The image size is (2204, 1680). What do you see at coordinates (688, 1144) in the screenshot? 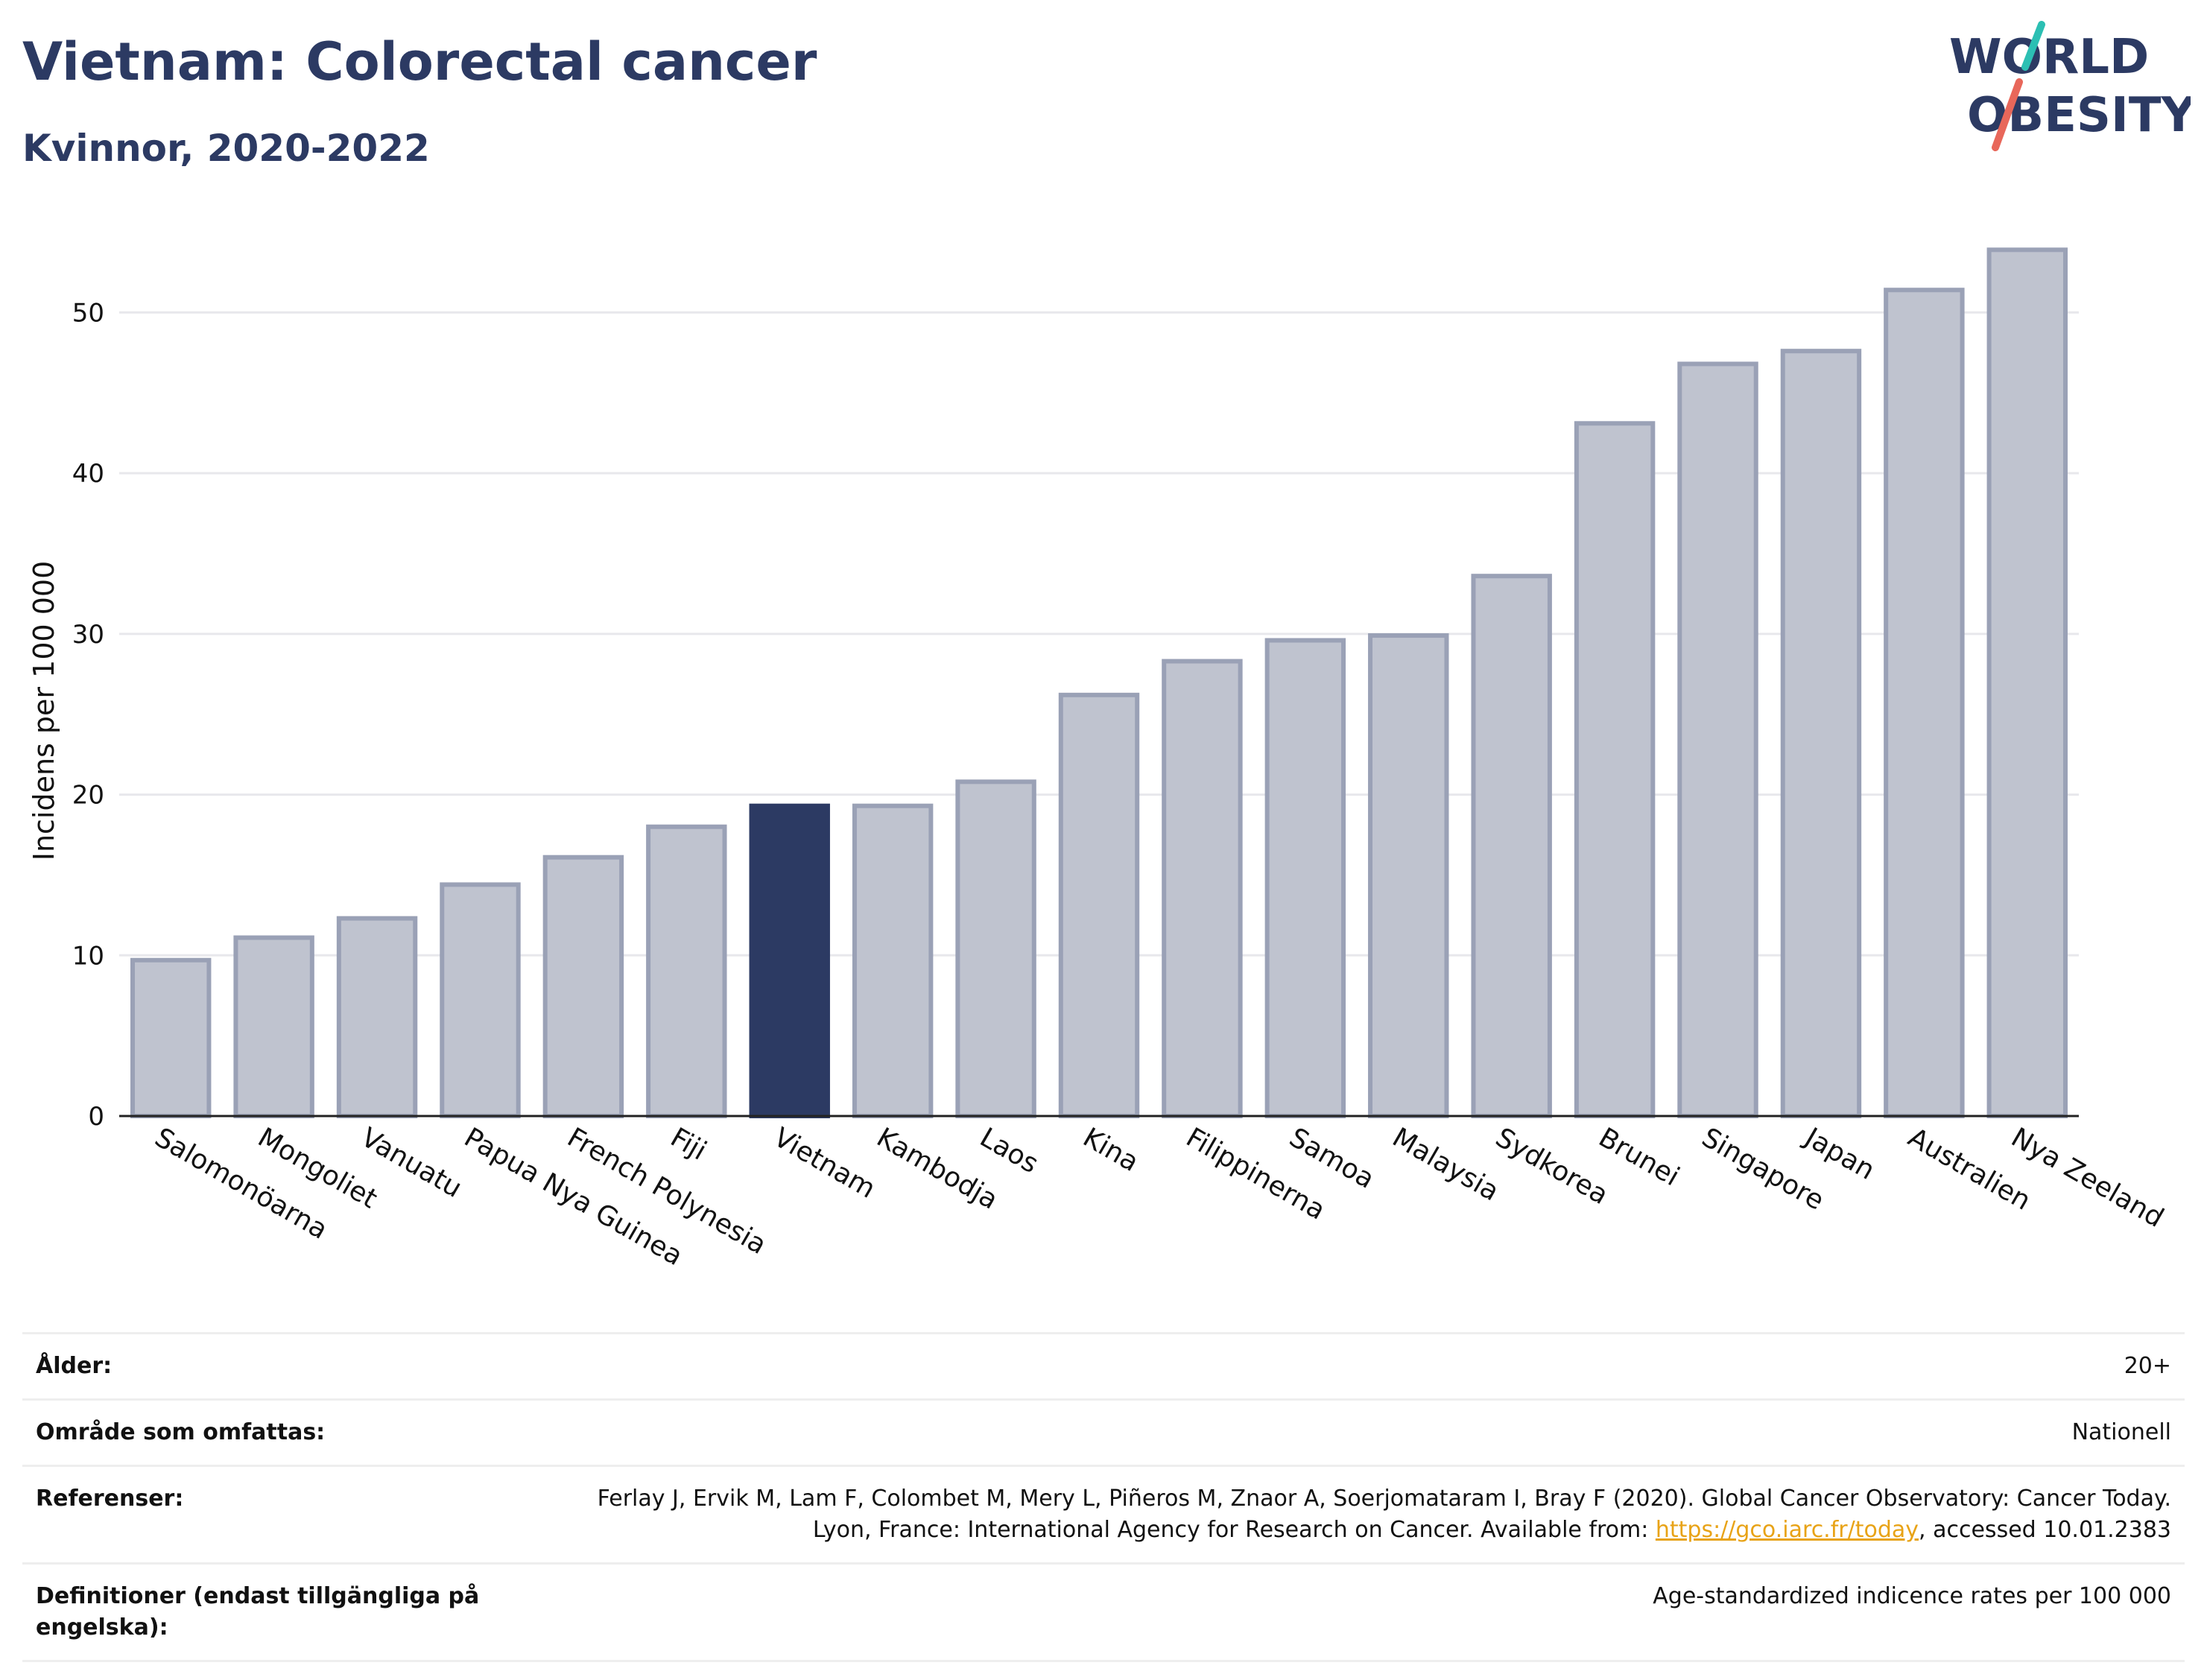
I see `x-tick-label: Fiji` at bounding box center [688, 1144].